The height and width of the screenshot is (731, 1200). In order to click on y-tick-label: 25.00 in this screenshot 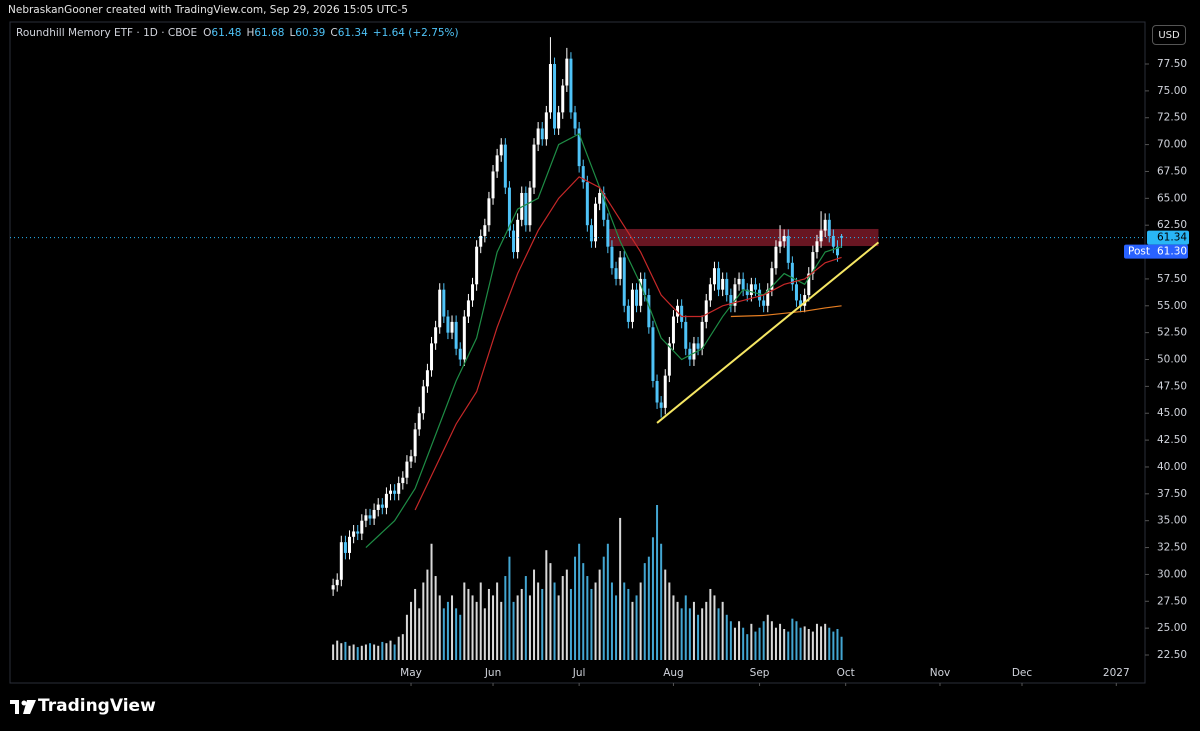, I will do `click(1172, 628)`.